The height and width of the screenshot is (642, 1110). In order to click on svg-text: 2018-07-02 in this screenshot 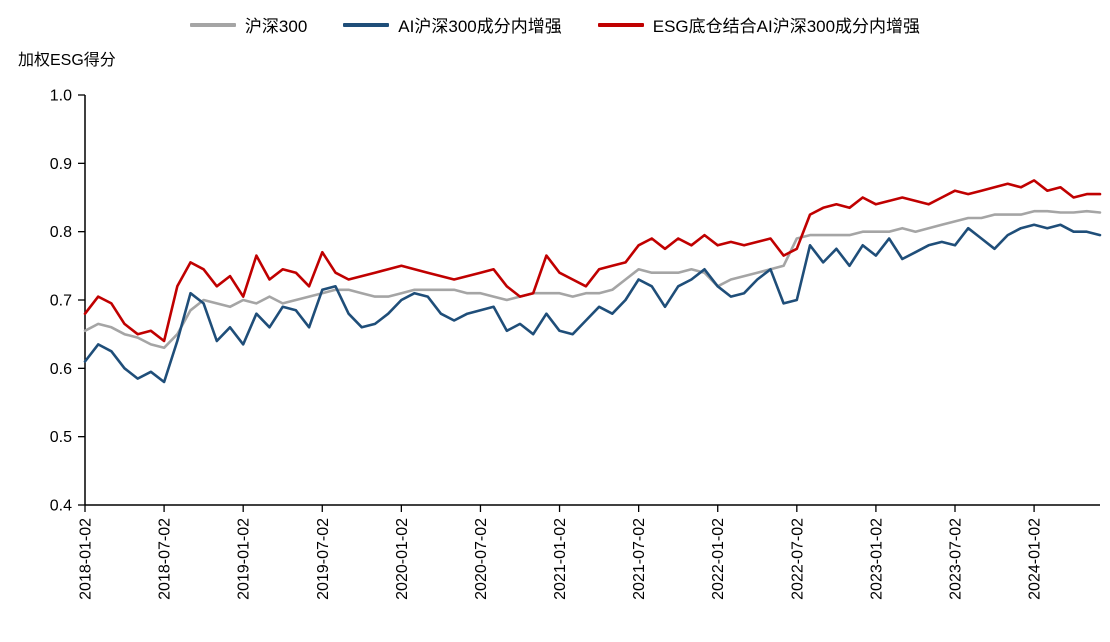, I will do `click(165, 559)`.